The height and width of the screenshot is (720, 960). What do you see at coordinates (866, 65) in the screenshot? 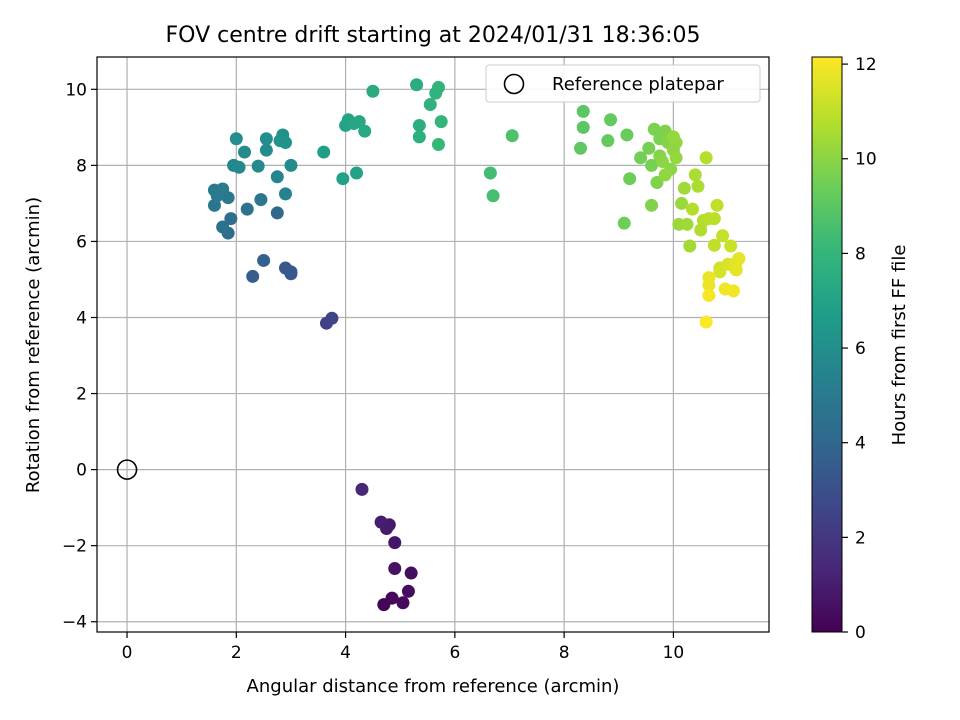
I see `colorbar-tick-label: 12` at bounding box center [866, 65].